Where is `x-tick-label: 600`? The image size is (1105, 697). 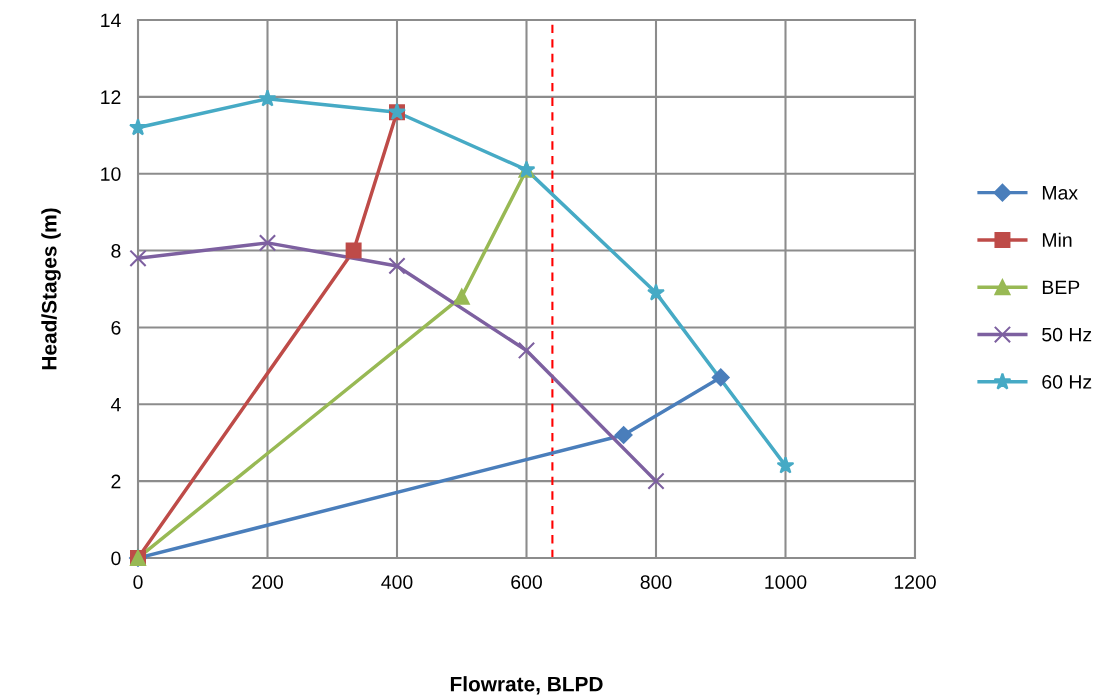
x-tick-label: 600 is located at coordinates (526, 582).